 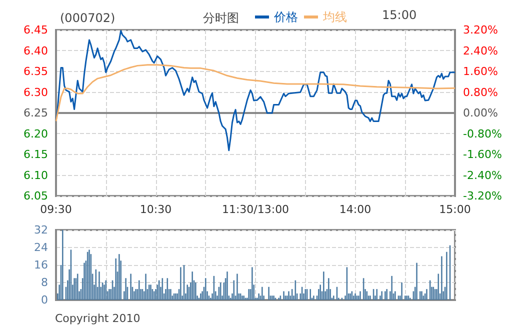 What do you see at coordinates (36, 92) in the screenshot?
I see `y-tick-label: 6.30` at bounding box center [36, 92].